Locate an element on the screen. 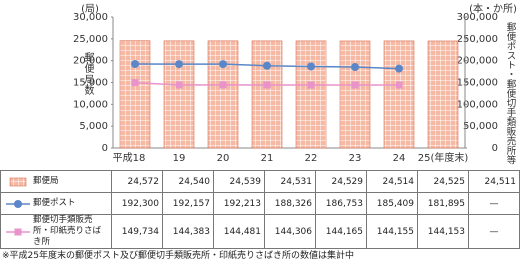  y2-tick-label: 0 is located at coordinates (495, 148).